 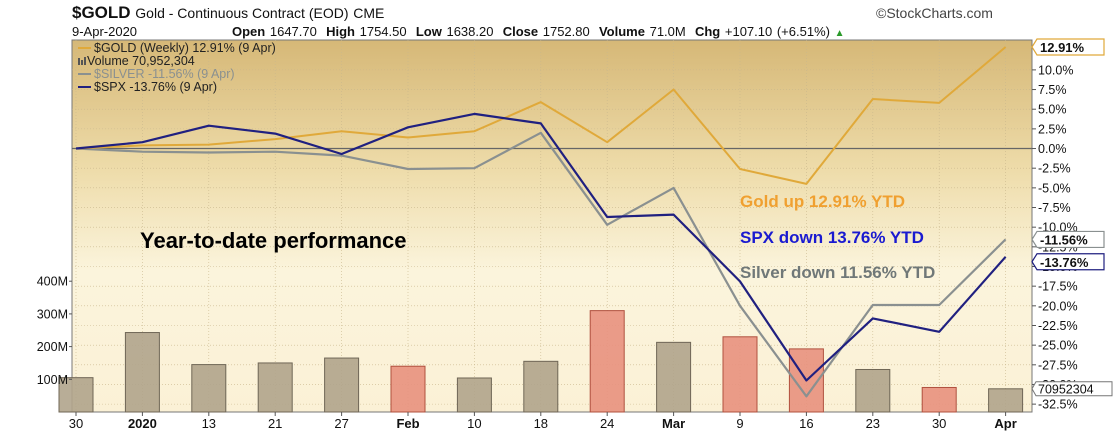 I want to click on end-label-text: -13.76%, so click(x=1064, y=262).